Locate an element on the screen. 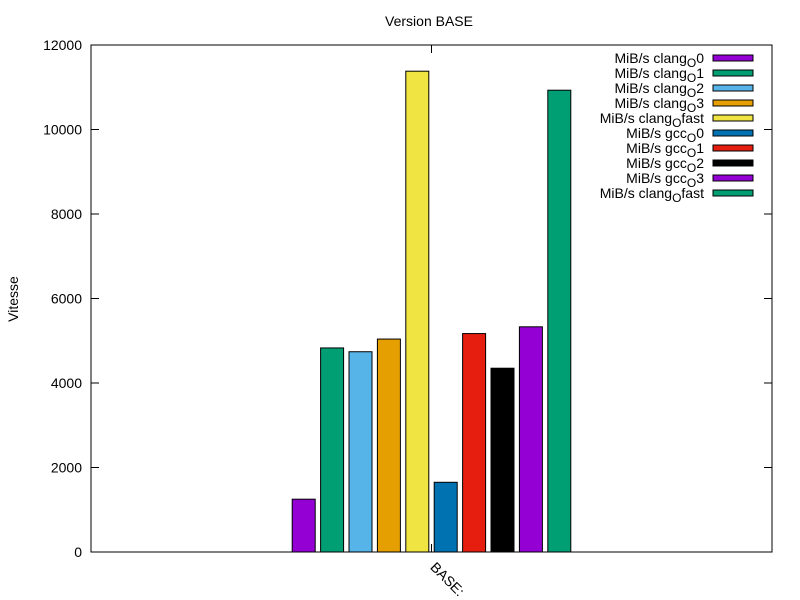  legend-item: MiB/s gccO2 is located at coordinates (690, 165).